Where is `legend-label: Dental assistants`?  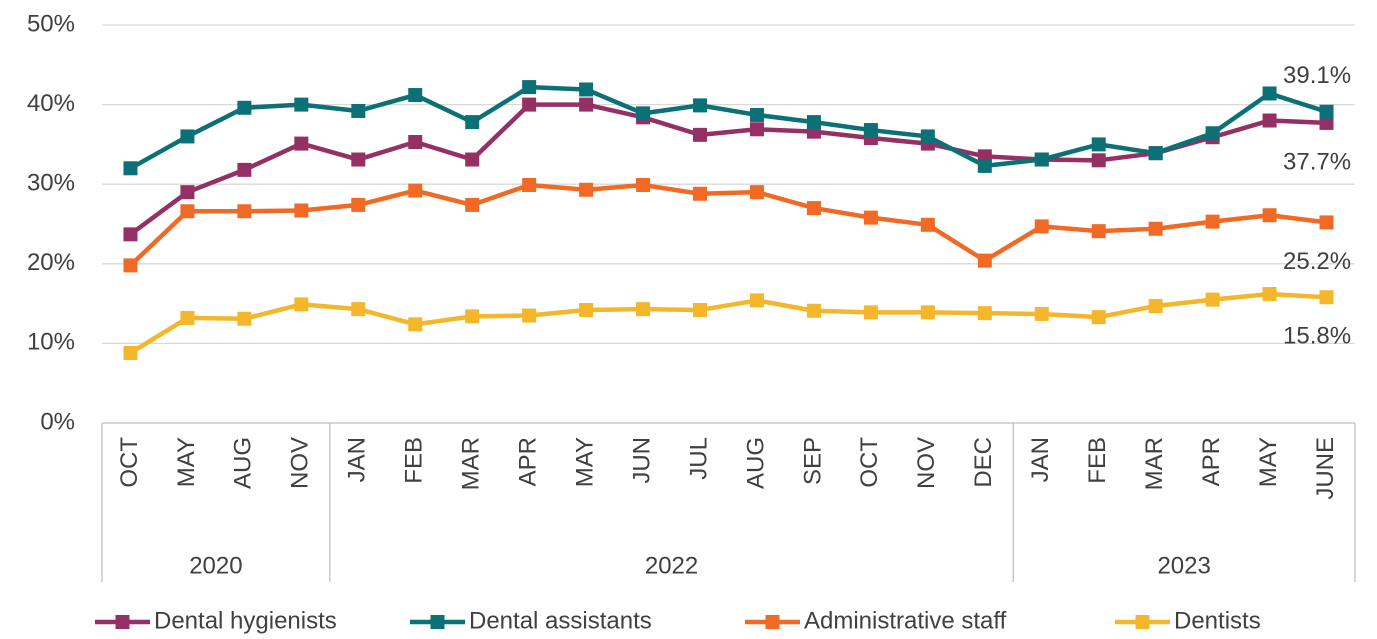 legend-label: Dental assistants is located at coordinates (560, 620).